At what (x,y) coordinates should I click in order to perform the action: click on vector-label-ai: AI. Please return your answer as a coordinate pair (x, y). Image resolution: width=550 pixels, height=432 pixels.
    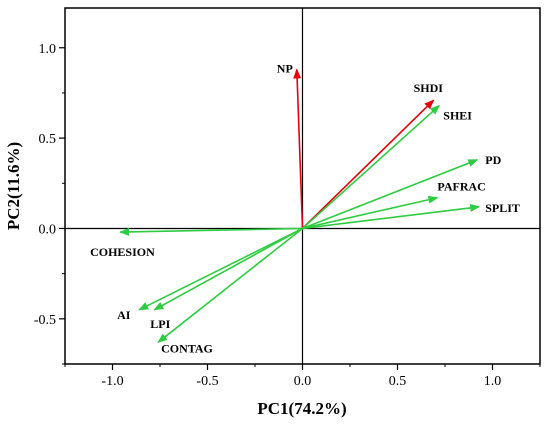
    Looking at the image, I should click on (124, 315).